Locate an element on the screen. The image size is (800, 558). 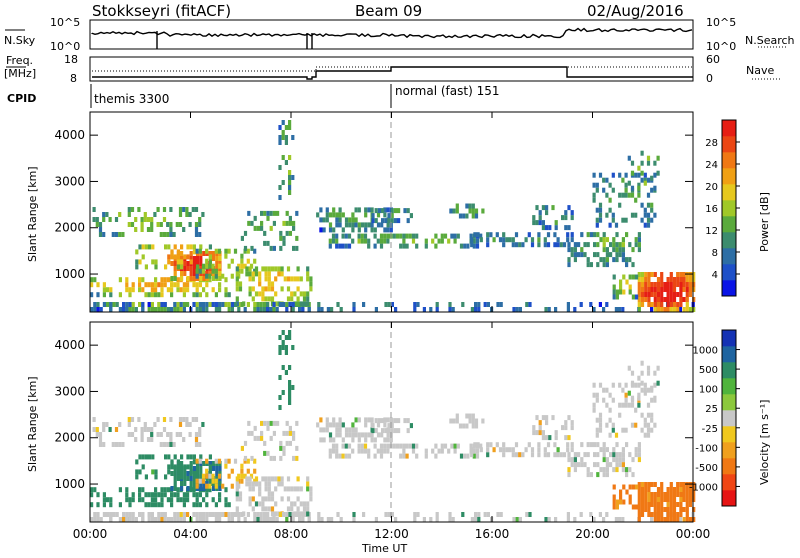
velocity-colorbar-swatch is located at coordinates (729, 434).